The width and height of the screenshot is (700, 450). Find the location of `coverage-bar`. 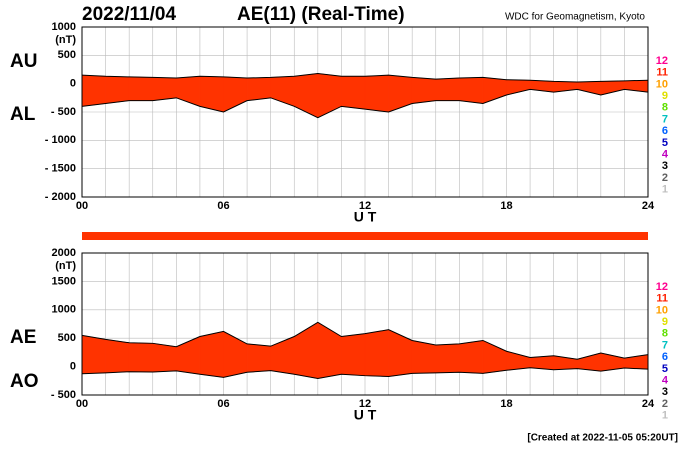

coverage-bar is located at coordinates (365, 236).